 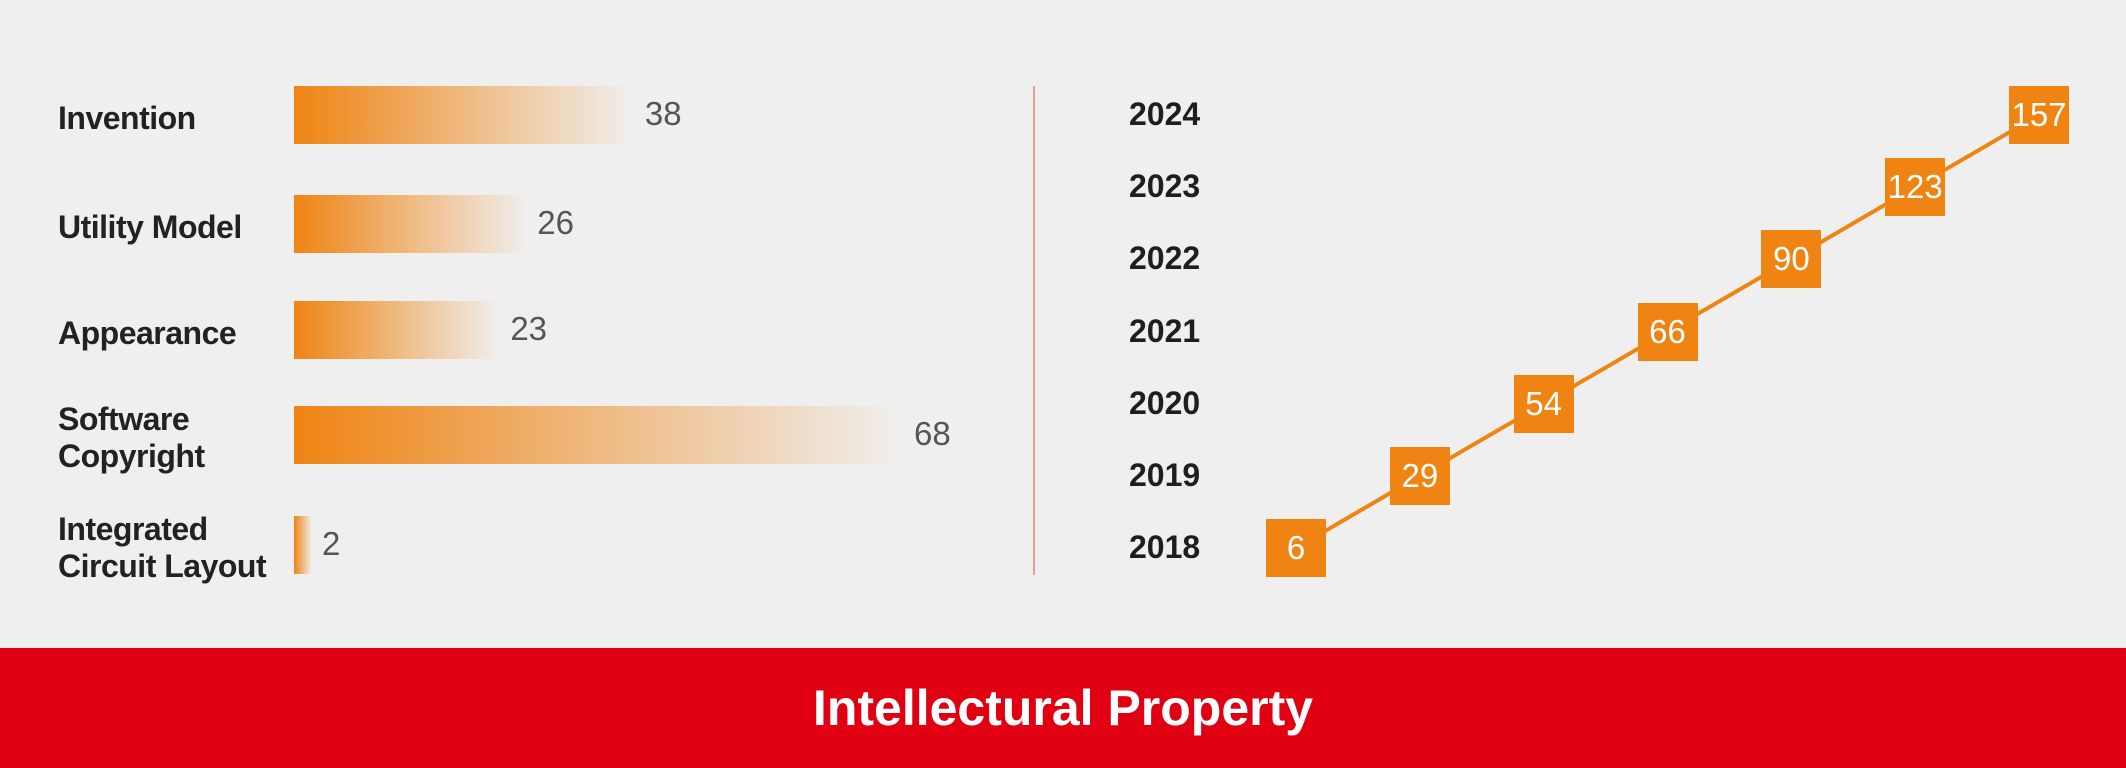 I want to click on footer-title: Intellectural Property, so click(x=1063, y=708).